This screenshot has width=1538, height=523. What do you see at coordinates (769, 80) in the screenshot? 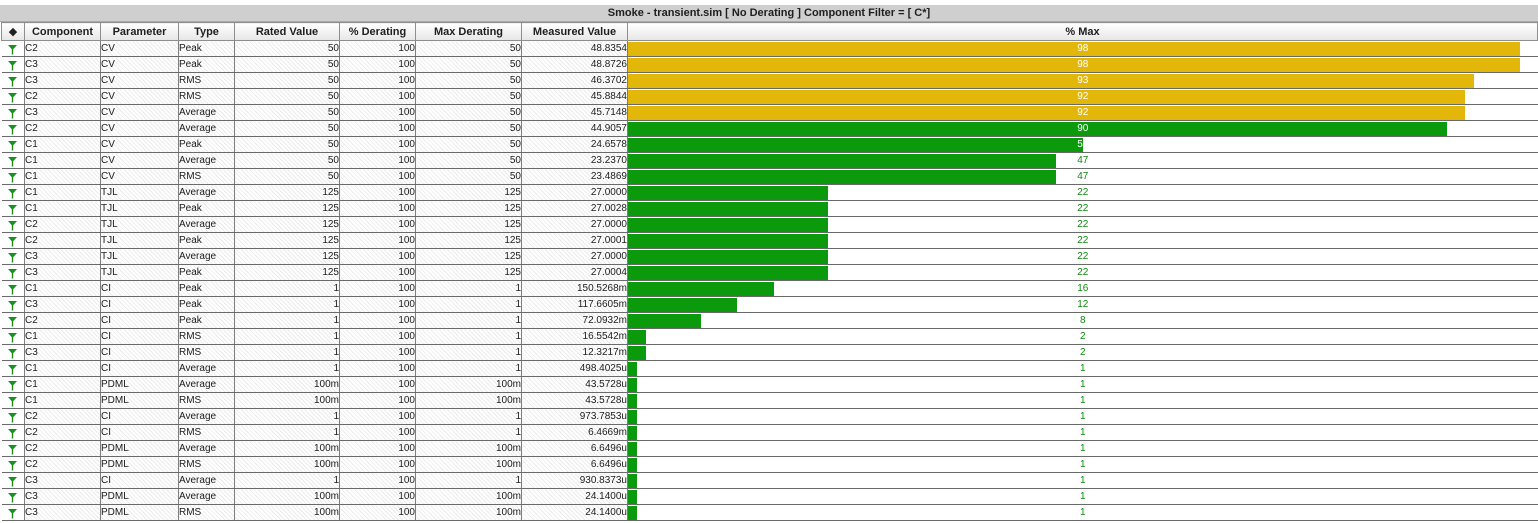
I see `table-row: C3 CV RMS 50 100 50 46.3702 93` at bounding box center [769, 80].